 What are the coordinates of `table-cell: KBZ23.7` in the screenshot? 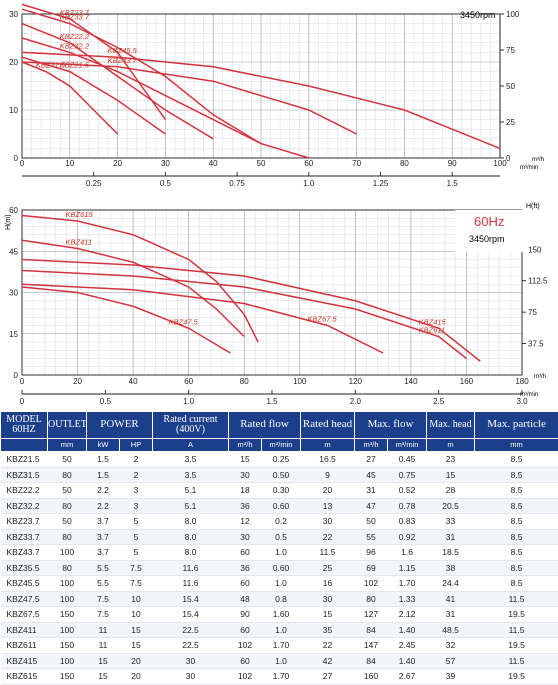 It's located at (24, 522).